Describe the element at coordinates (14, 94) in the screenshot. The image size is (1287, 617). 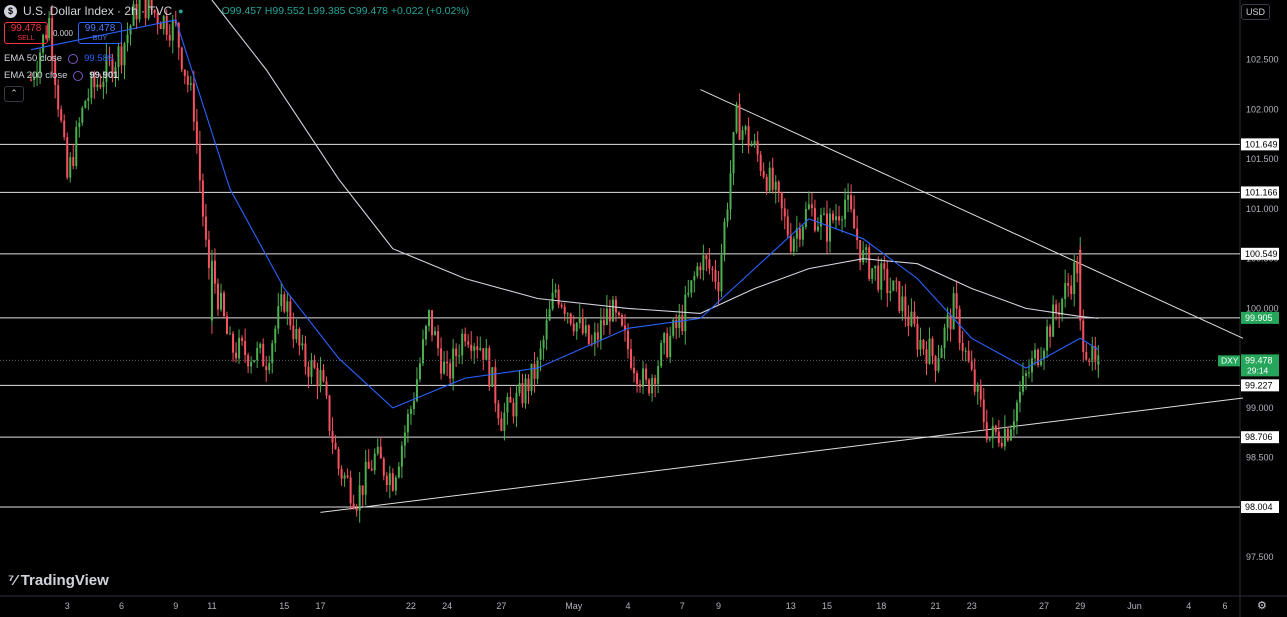
I see `chevron-up-icon: ⌃` at that location.